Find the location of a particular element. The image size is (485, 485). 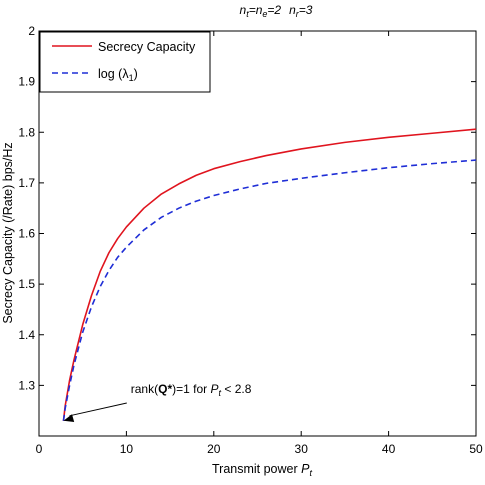

legend-label-log-lambda-end: ) is located at coordinates (136, 74).